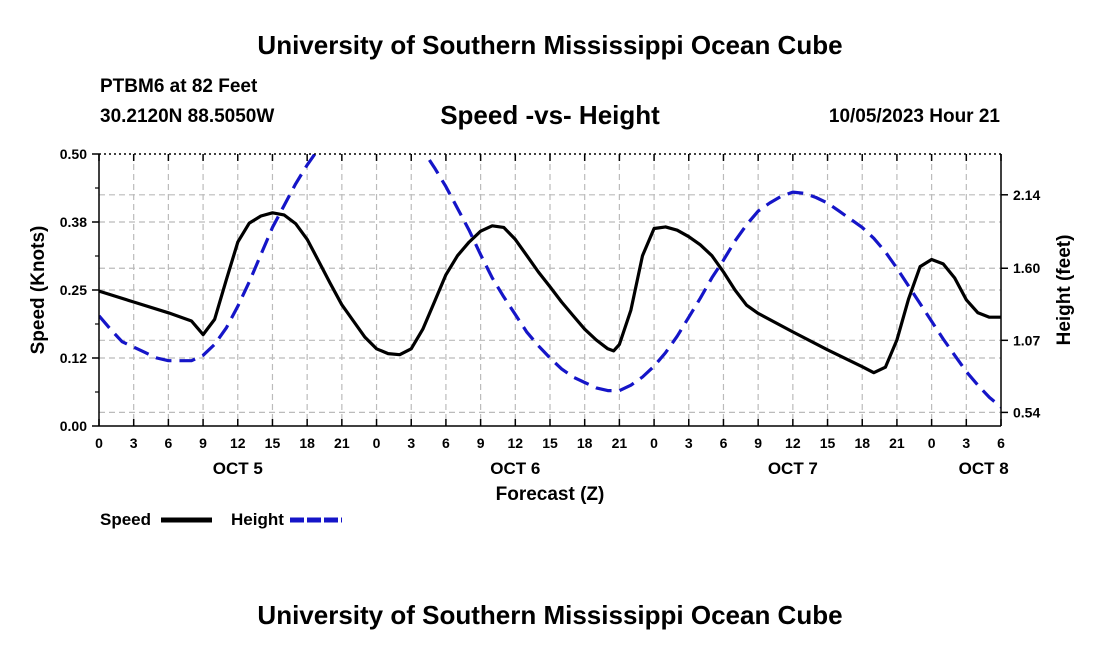  Describe the element at coordinates (73, 154) in the screenshot. I see `y-tick-label: 0.50` at that location.